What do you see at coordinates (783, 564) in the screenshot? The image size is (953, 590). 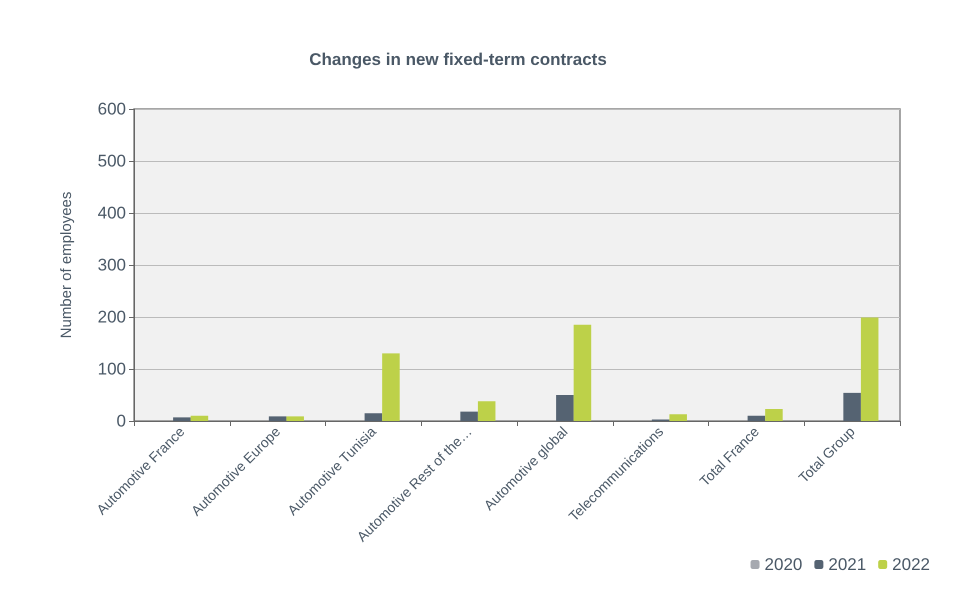 I see `legend-label: 2020` at bounding box center [783, 564].